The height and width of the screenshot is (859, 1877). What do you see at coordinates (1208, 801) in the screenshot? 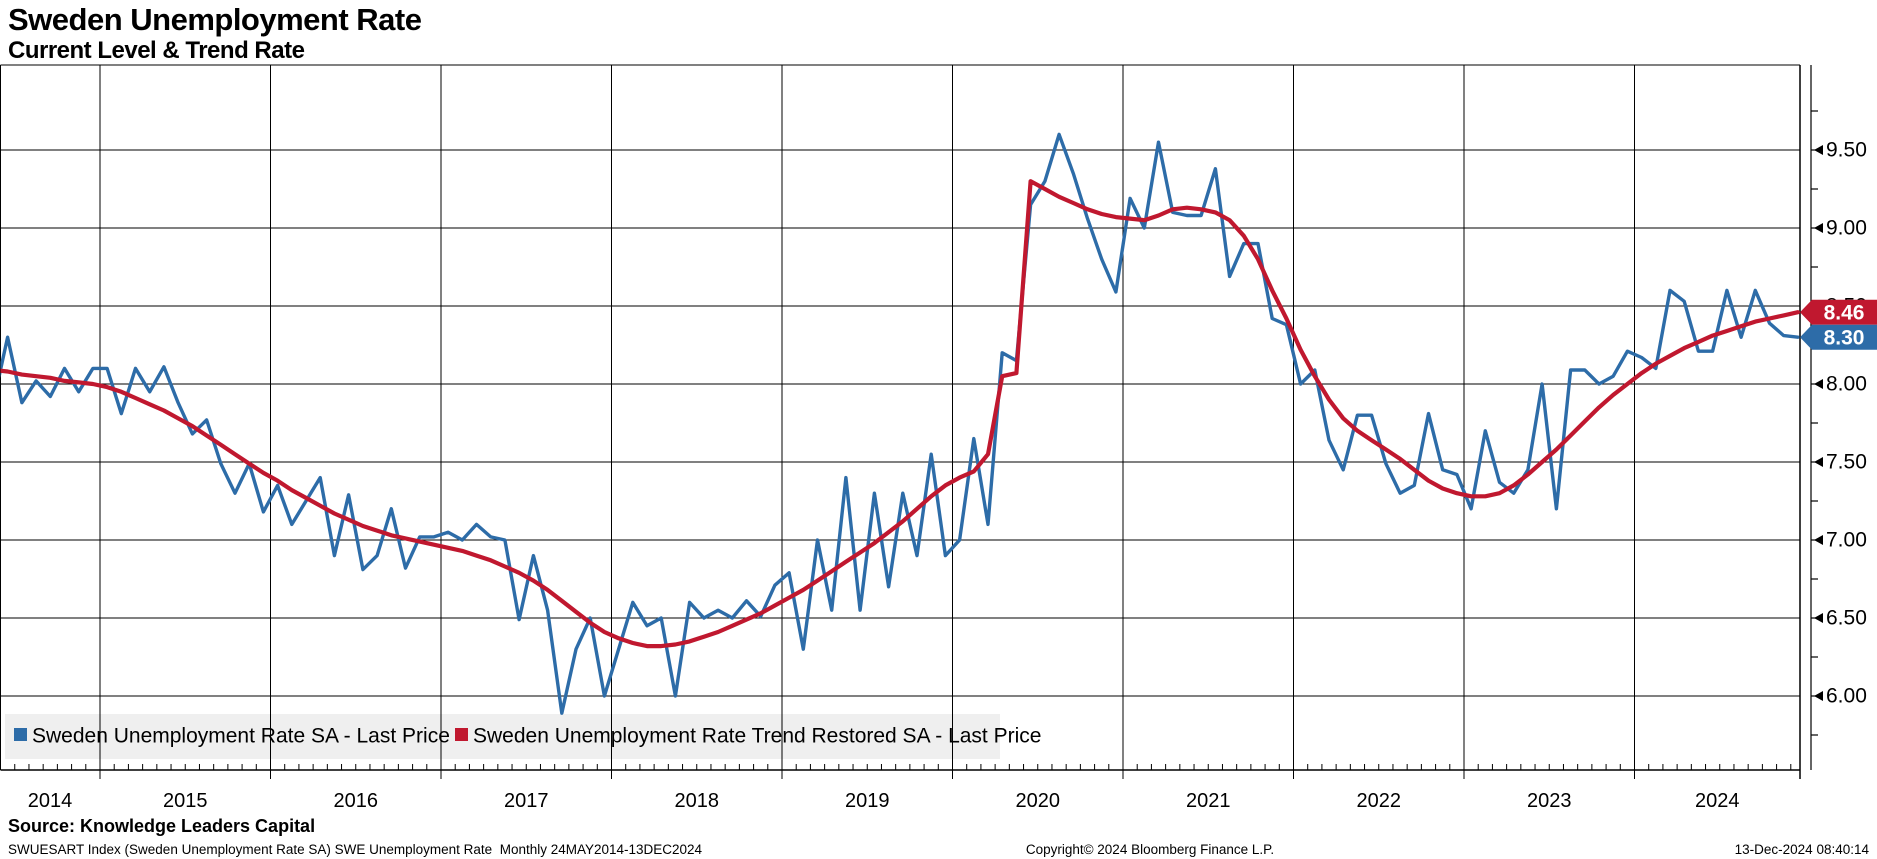
I see `x-axis-year-label: 2021` at bounding box center [1208, 801].